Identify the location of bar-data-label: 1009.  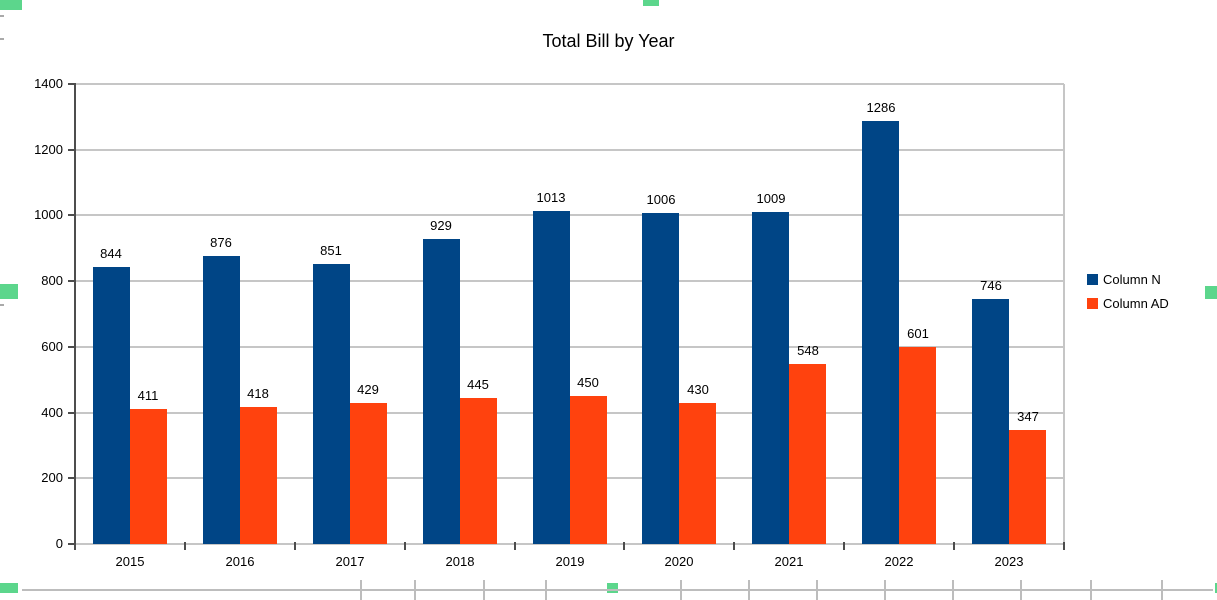
(771, 198).